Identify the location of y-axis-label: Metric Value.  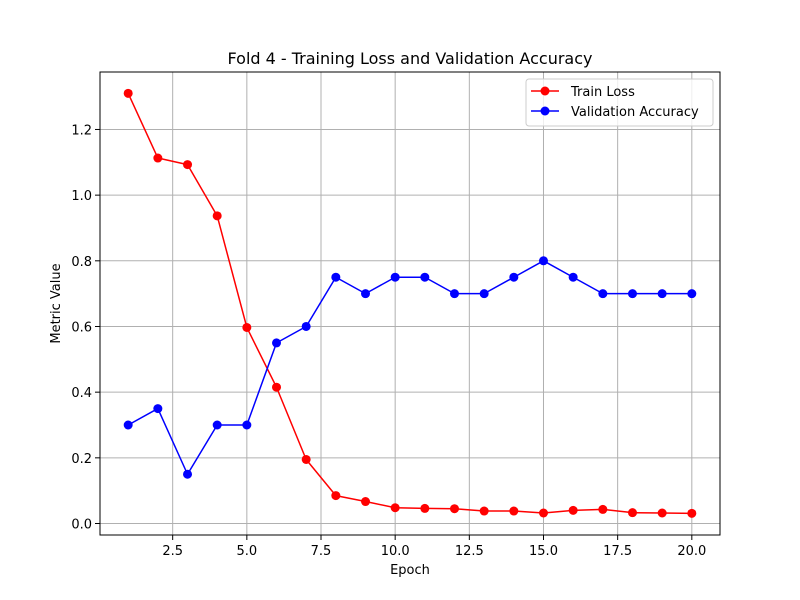
(56, 303).